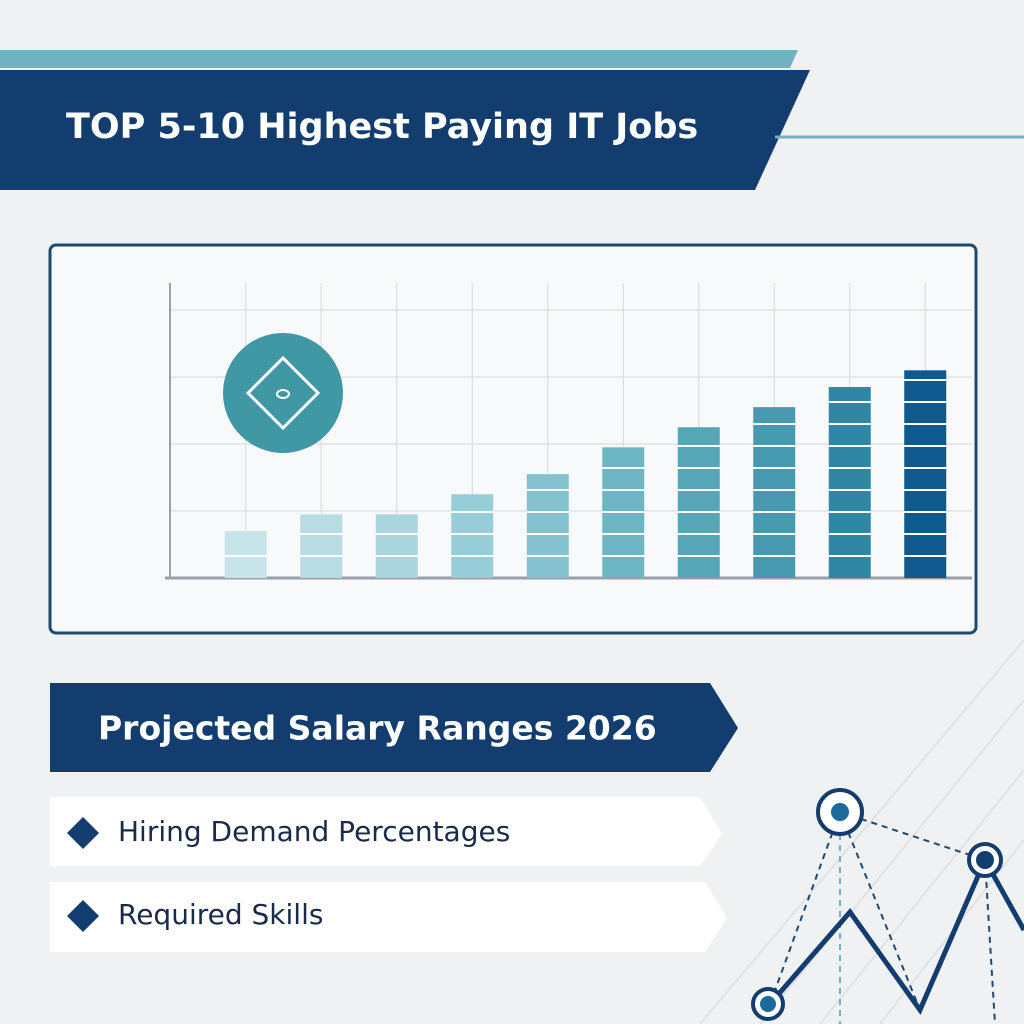  I want to click on network-decoration, so click(887, 906).